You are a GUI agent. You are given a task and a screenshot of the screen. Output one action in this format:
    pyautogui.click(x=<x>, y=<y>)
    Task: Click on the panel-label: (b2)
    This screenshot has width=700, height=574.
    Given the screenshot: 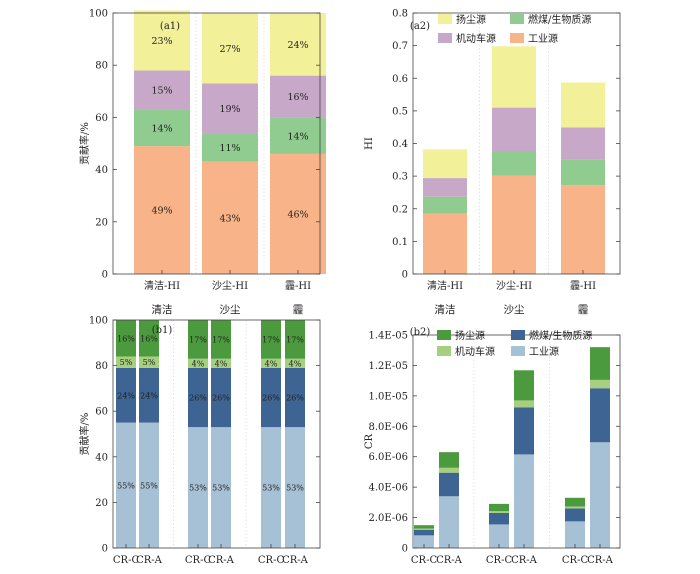 What is the action you would take?
    pyautogui.click(x=420, y=332)
    